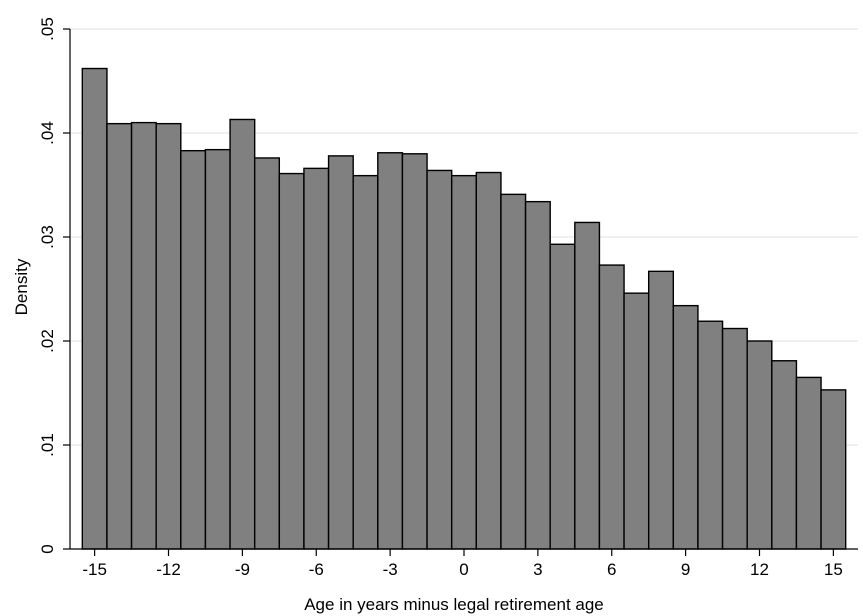 This screenshot has width=863, height=616. What do you see at coordinates (537, 569) in the screenshot?
I see `x-tick-label: 3` at bounding box center [537, 569].